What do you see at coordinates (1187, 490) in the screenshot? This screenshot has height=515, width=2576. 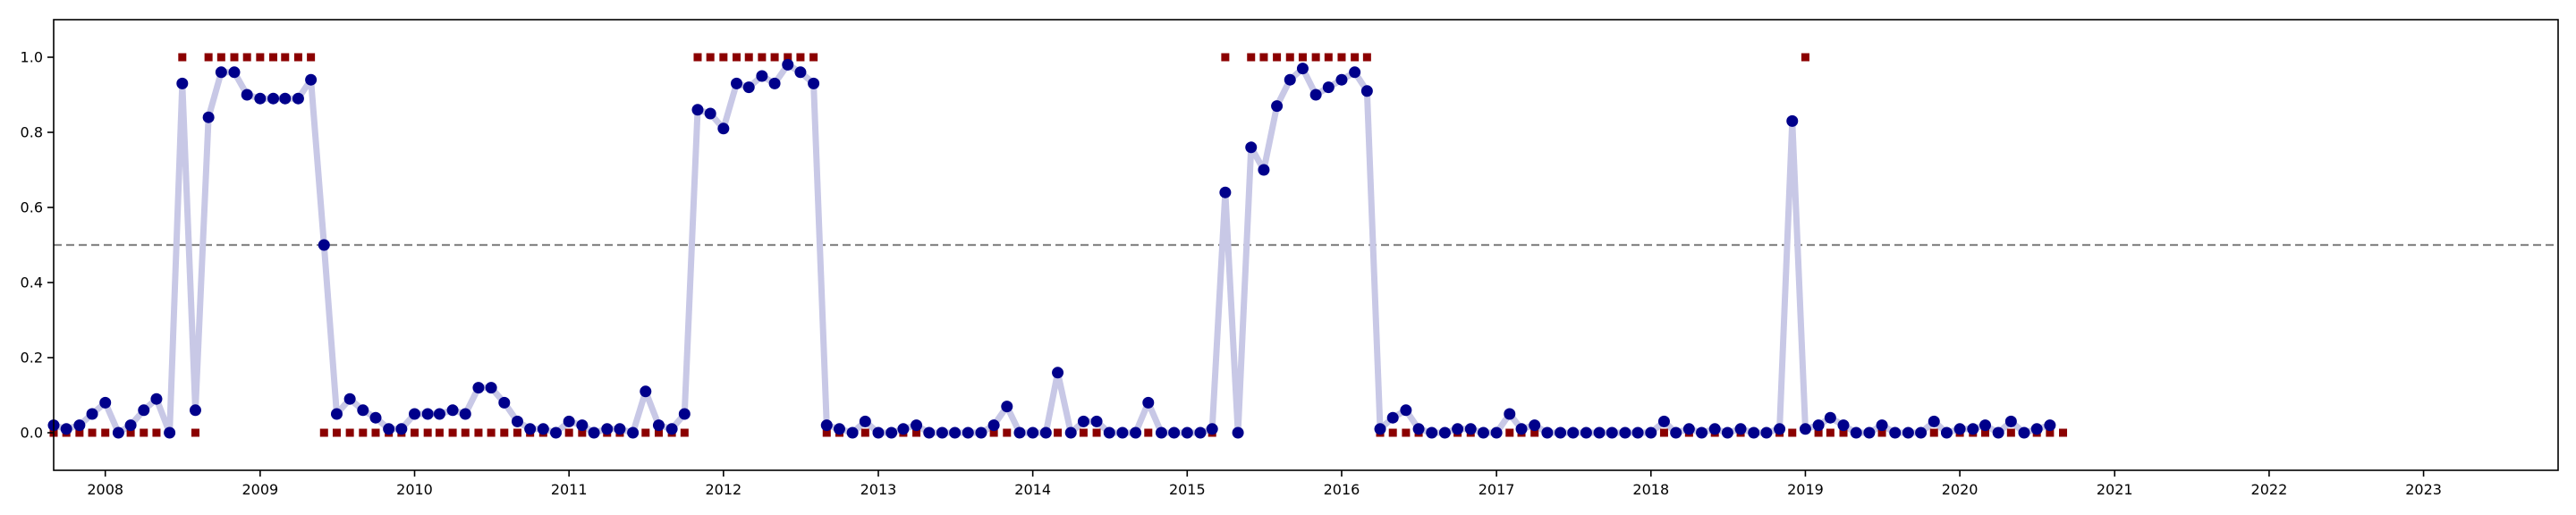 I see `x-tick-label: 2015` at bounding box center [1187, 490].